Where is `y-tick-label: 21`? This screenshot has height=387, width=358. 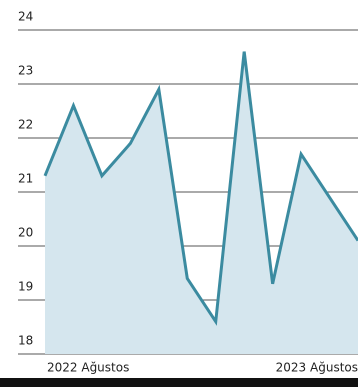 y-tick-label: 21 is located at coordinates (25, 179).